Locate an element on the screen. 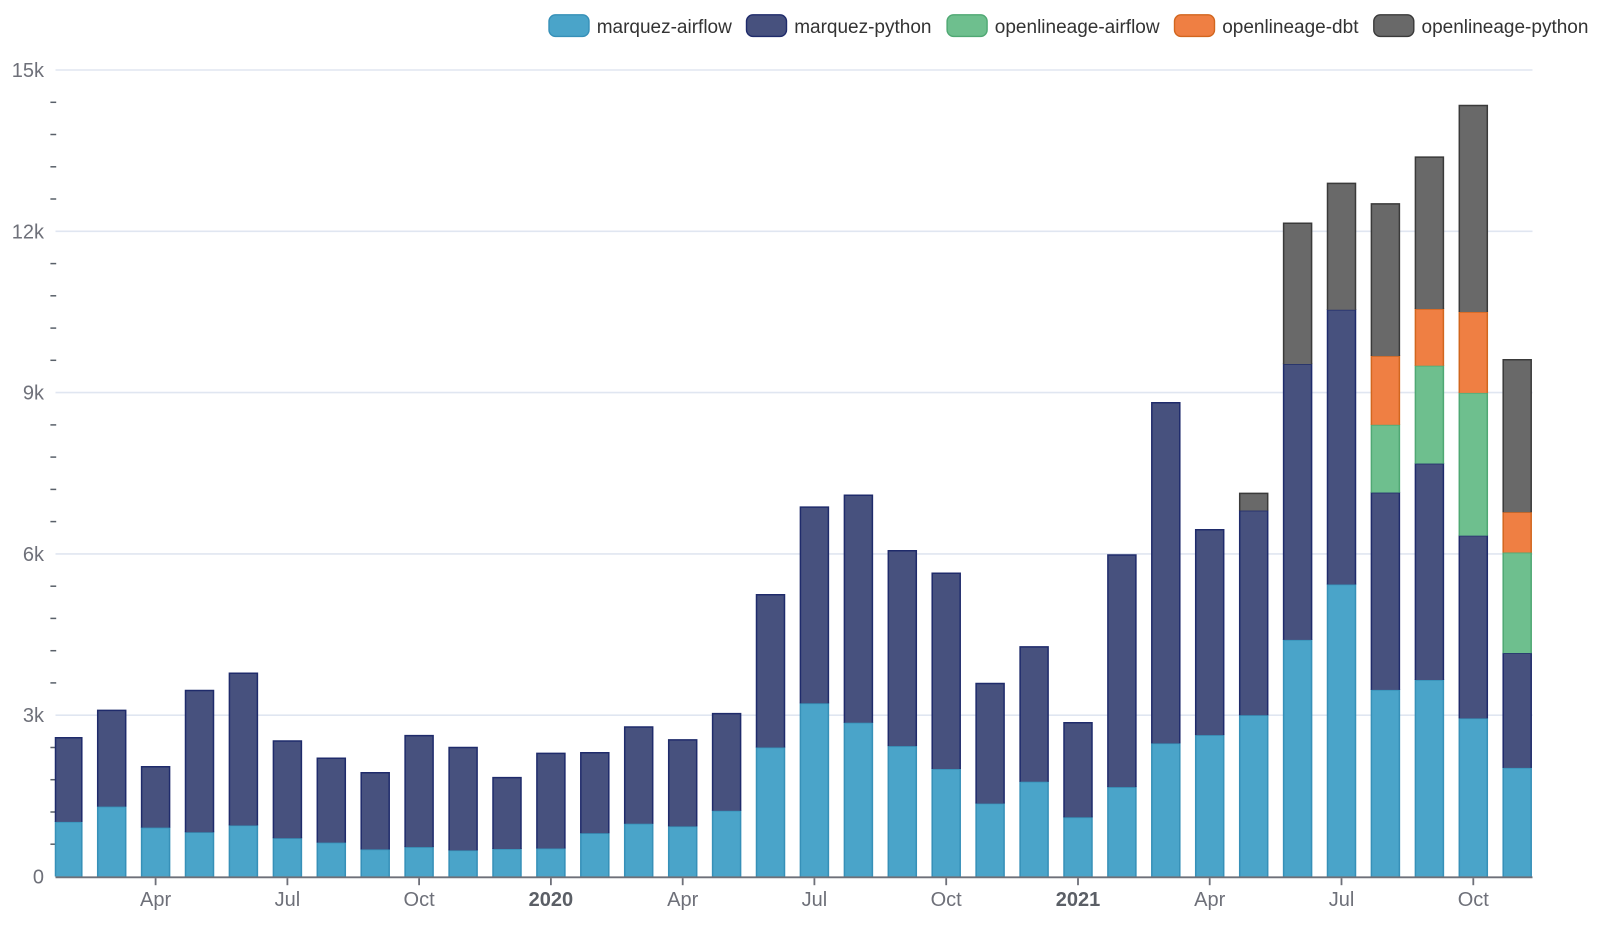 This screenshot has width=1600, height=933. svg-text: 2021 is located at coordinates (1078, 900).